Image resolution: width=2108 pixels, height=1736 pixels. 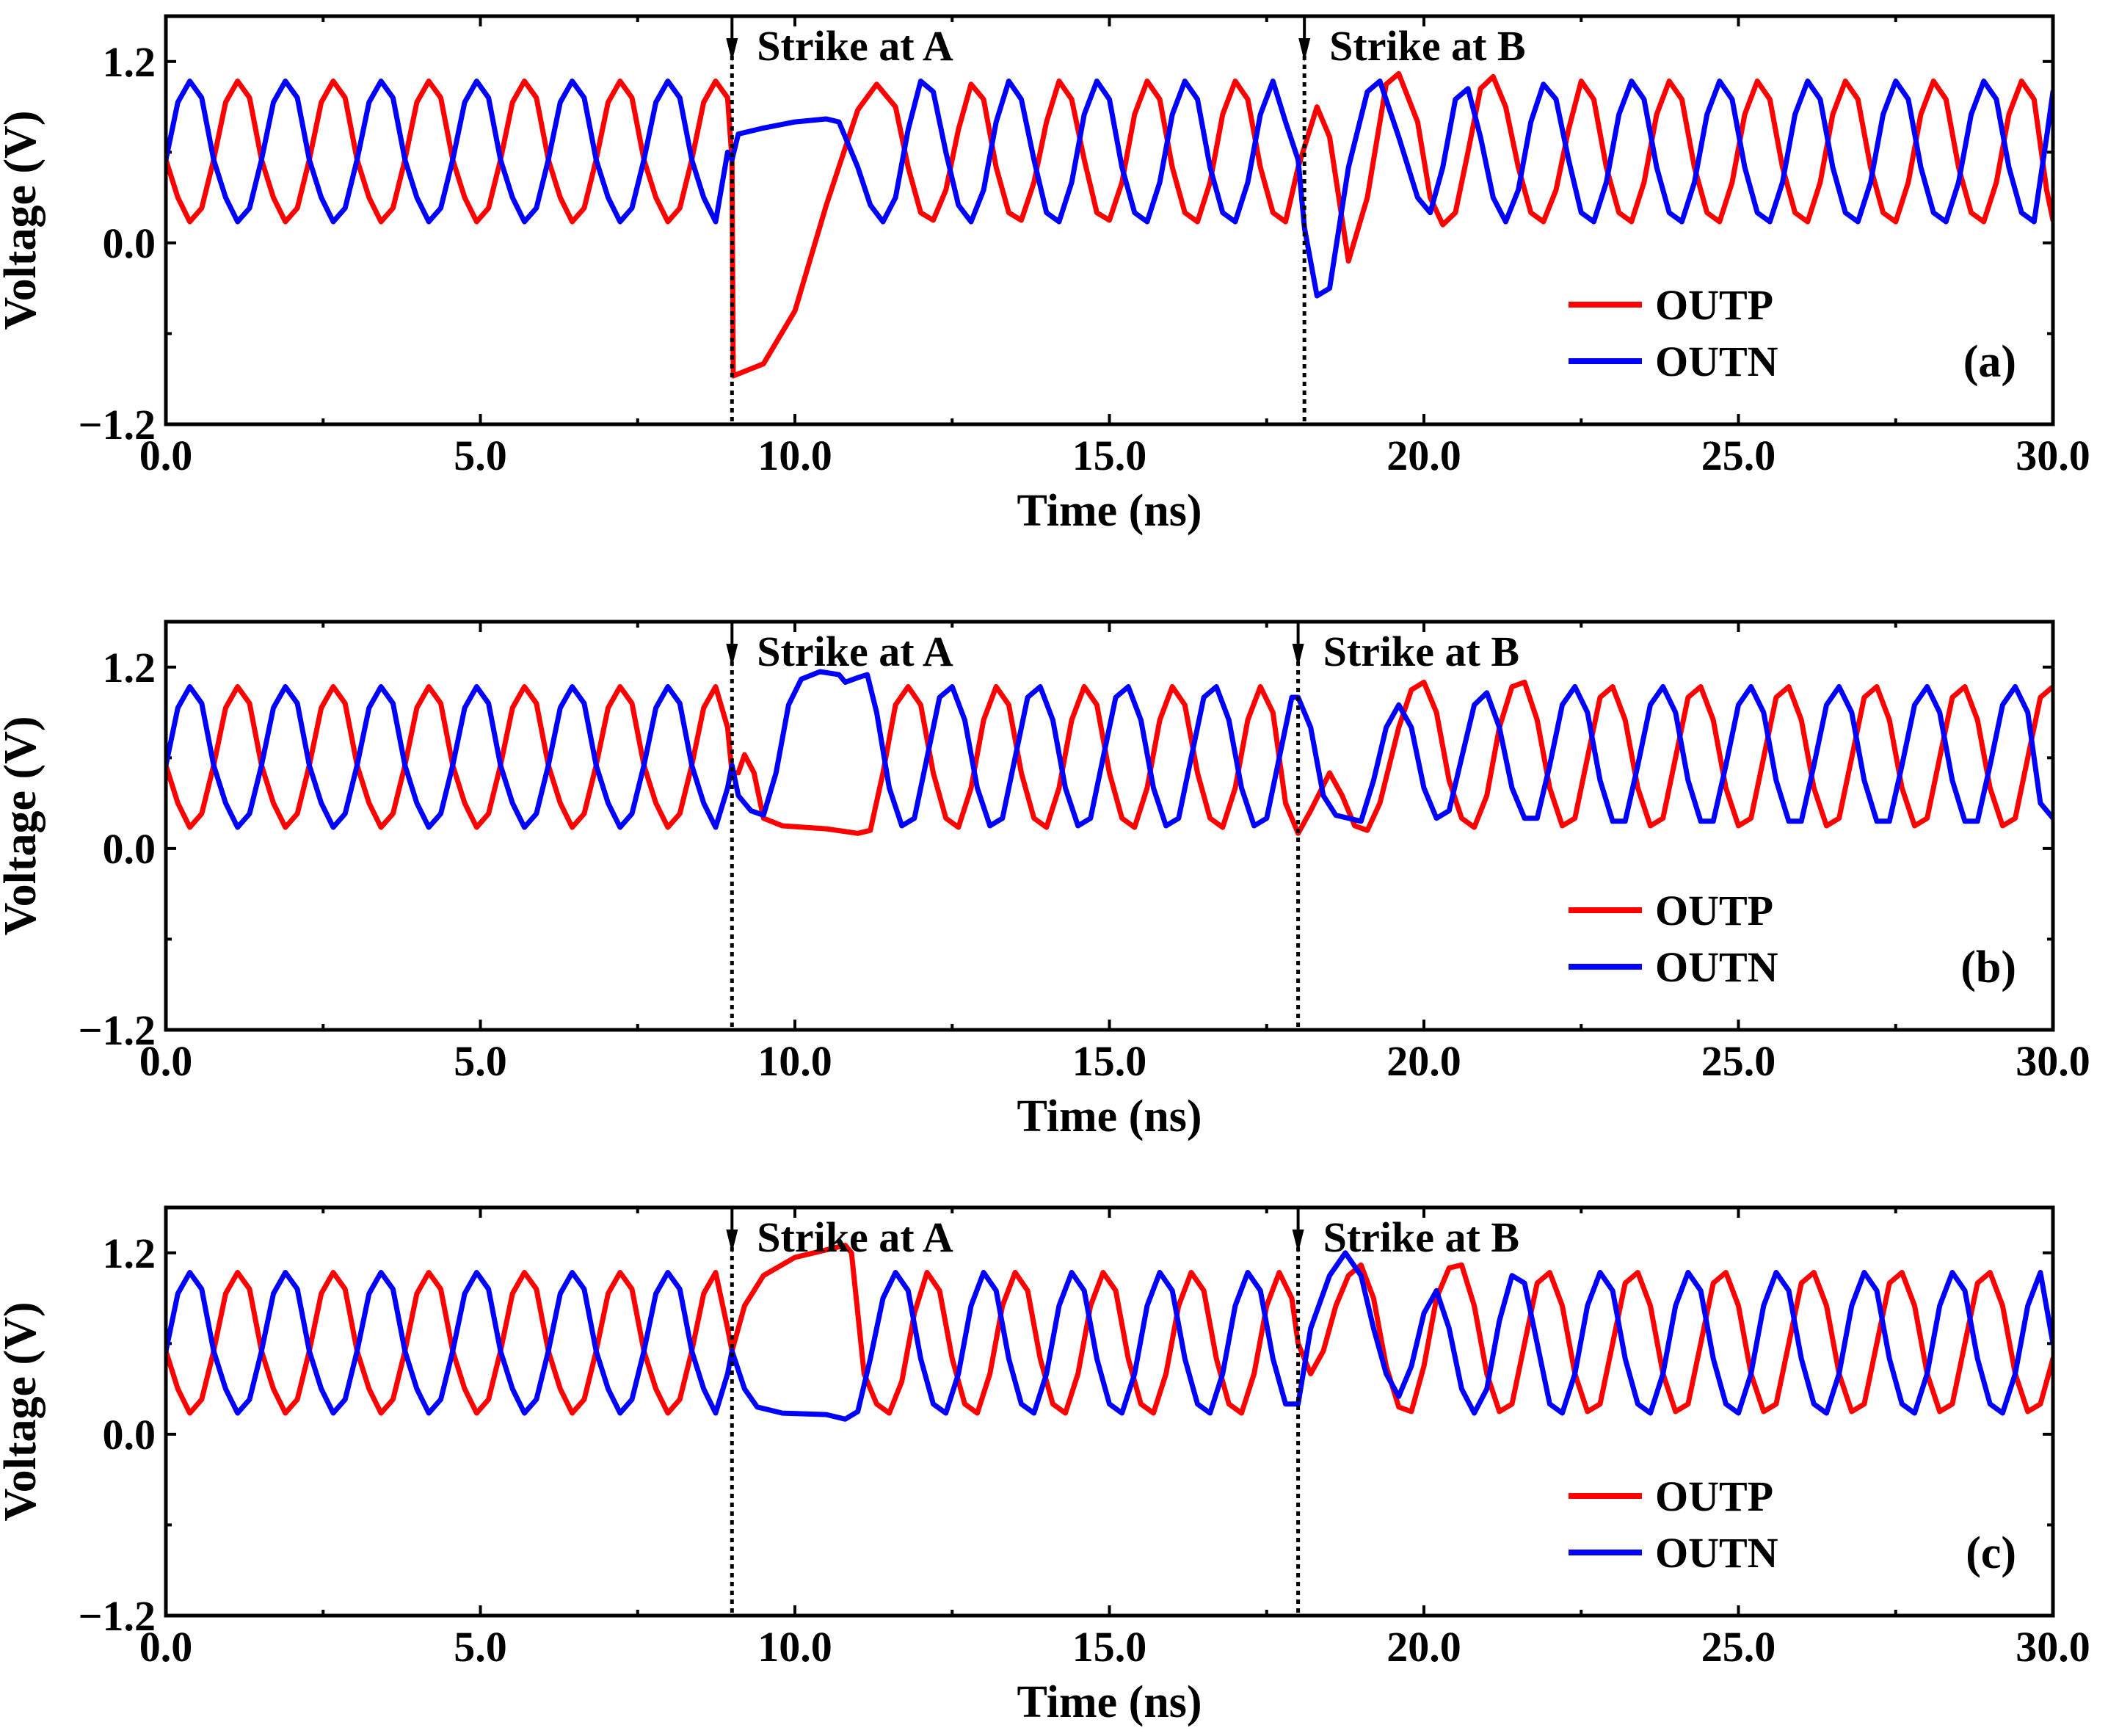 I want to click on panel-label: (c), so click(x=1991, y=1553).